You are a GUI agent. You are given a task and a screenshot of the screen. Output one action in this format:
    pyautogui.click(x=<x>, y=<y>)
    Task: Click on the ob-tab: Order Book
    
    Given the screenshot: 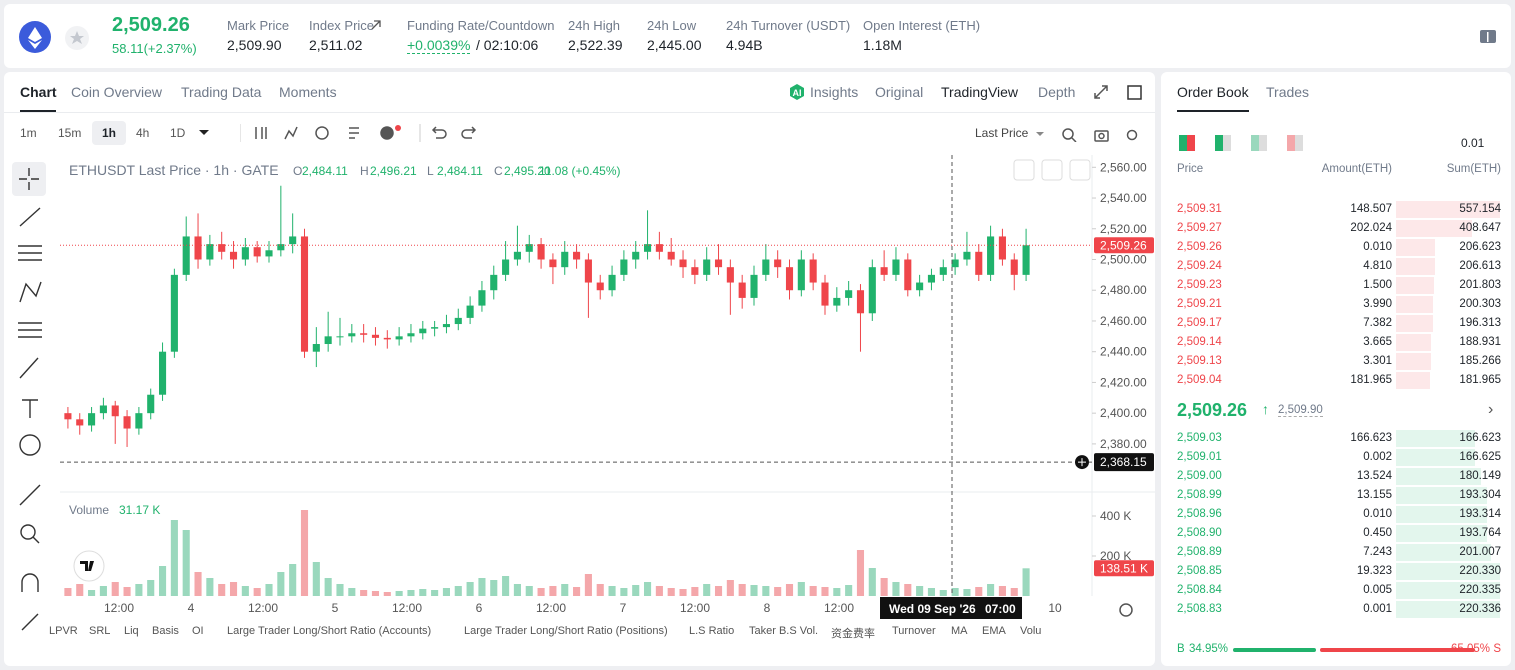 What is the action you would take?
    pyautogui.click(x=1213, y=92)
    